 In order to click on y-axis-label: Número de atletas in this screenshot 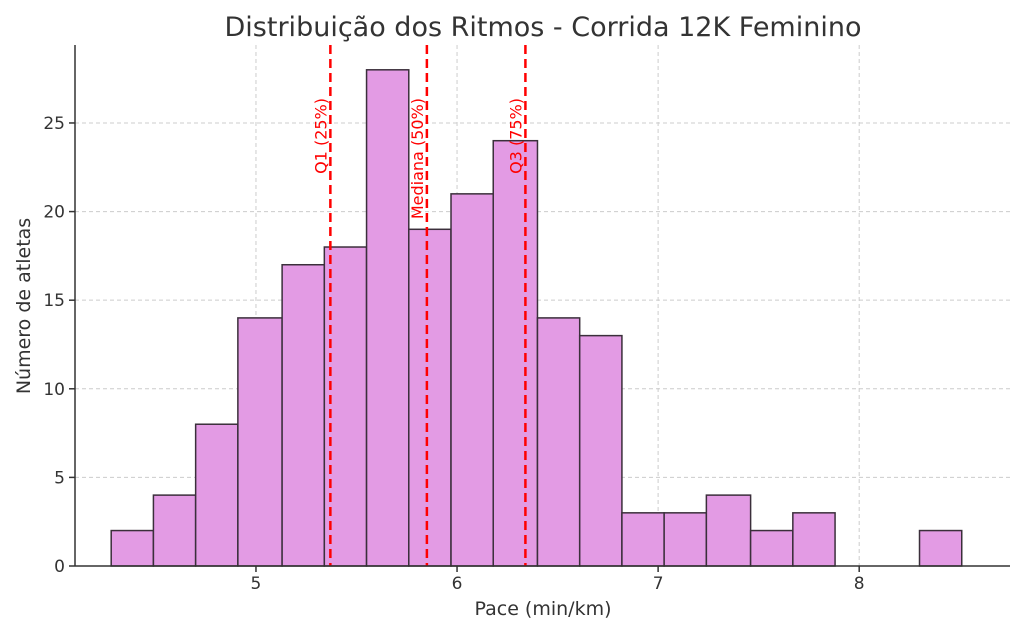, I will do `click(24, 306)`.